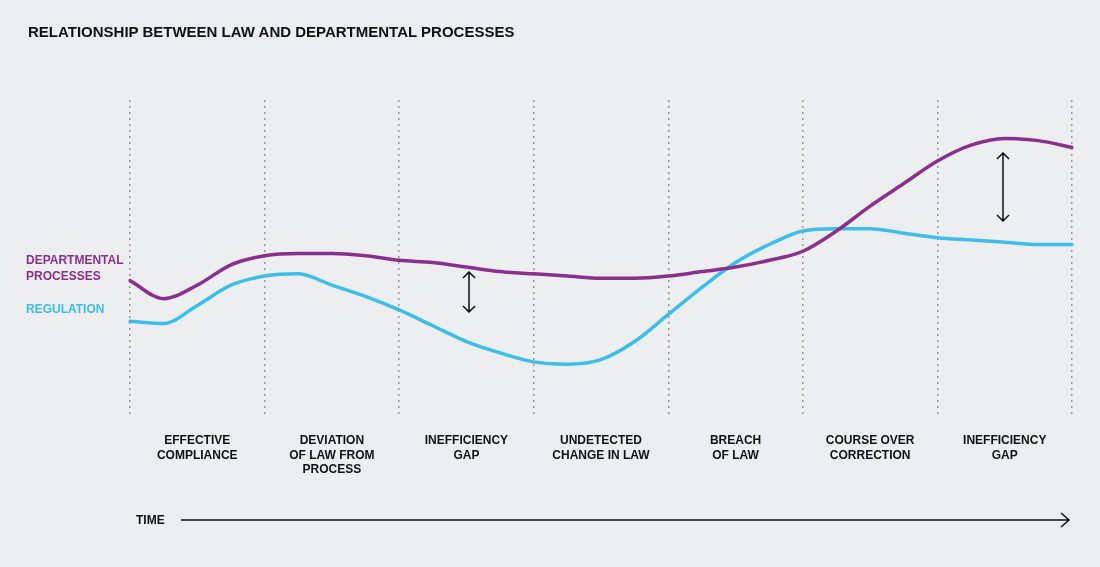 The width and height of the screenshot is (1100, 567). Describe the element at coordinates (735, 447) in the screenshot. I see `x-tick-label: BREACH OF LAW` at that location.